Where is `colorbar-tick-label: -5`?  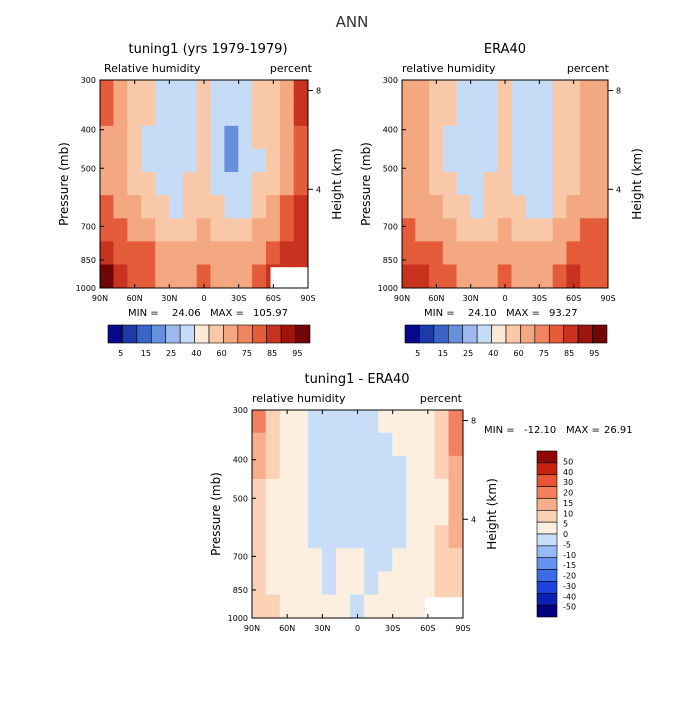 colorbar-tick-label: -5 is located at coordinates (567, 544).